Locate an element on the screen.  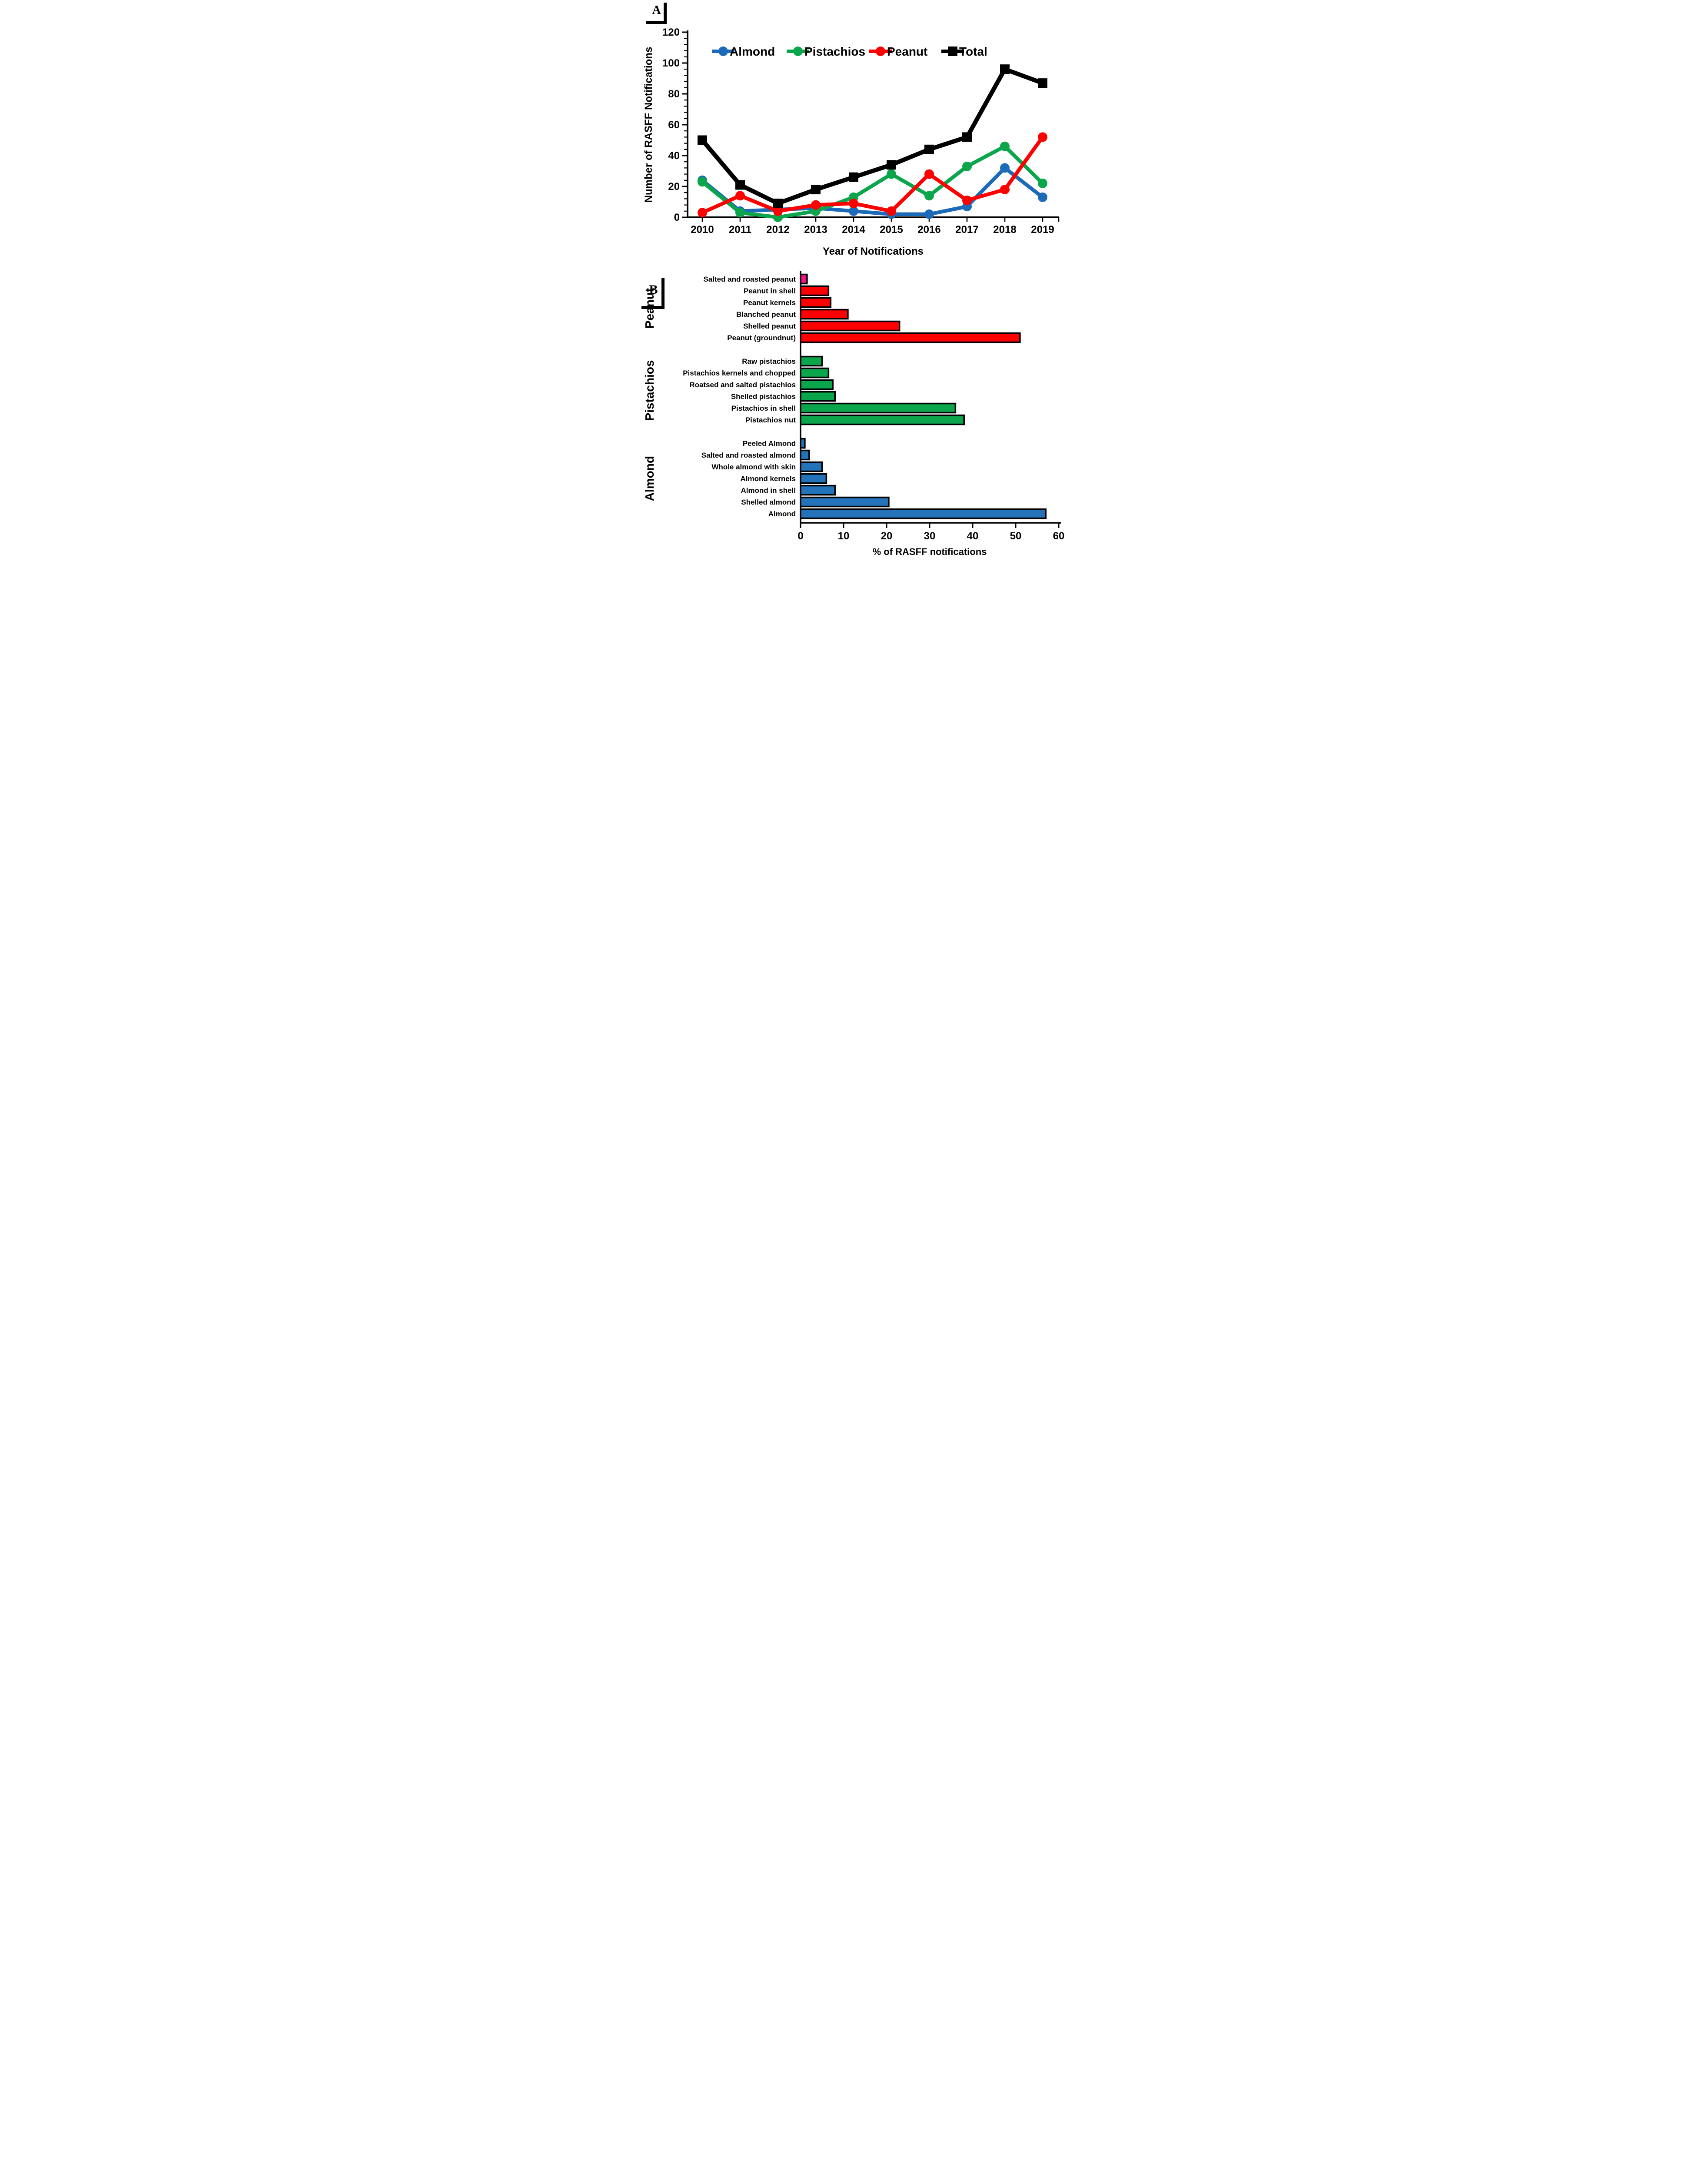
bar-peanut-kernels is located at coordinates (815, 302).